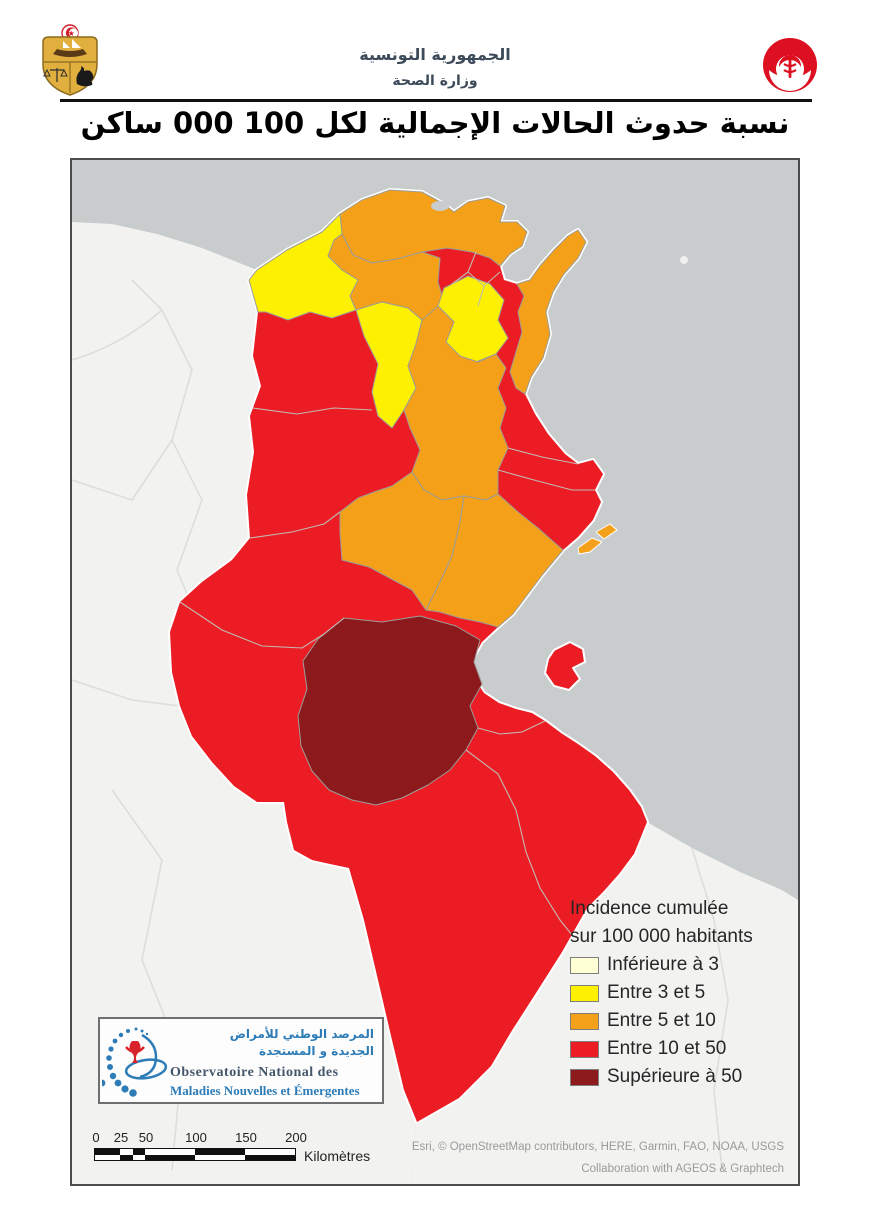  What do you see at coordinates (584, 1021) in the screenshot?
I see `legend-swatch-orange` at bounding box center [584, 1021].